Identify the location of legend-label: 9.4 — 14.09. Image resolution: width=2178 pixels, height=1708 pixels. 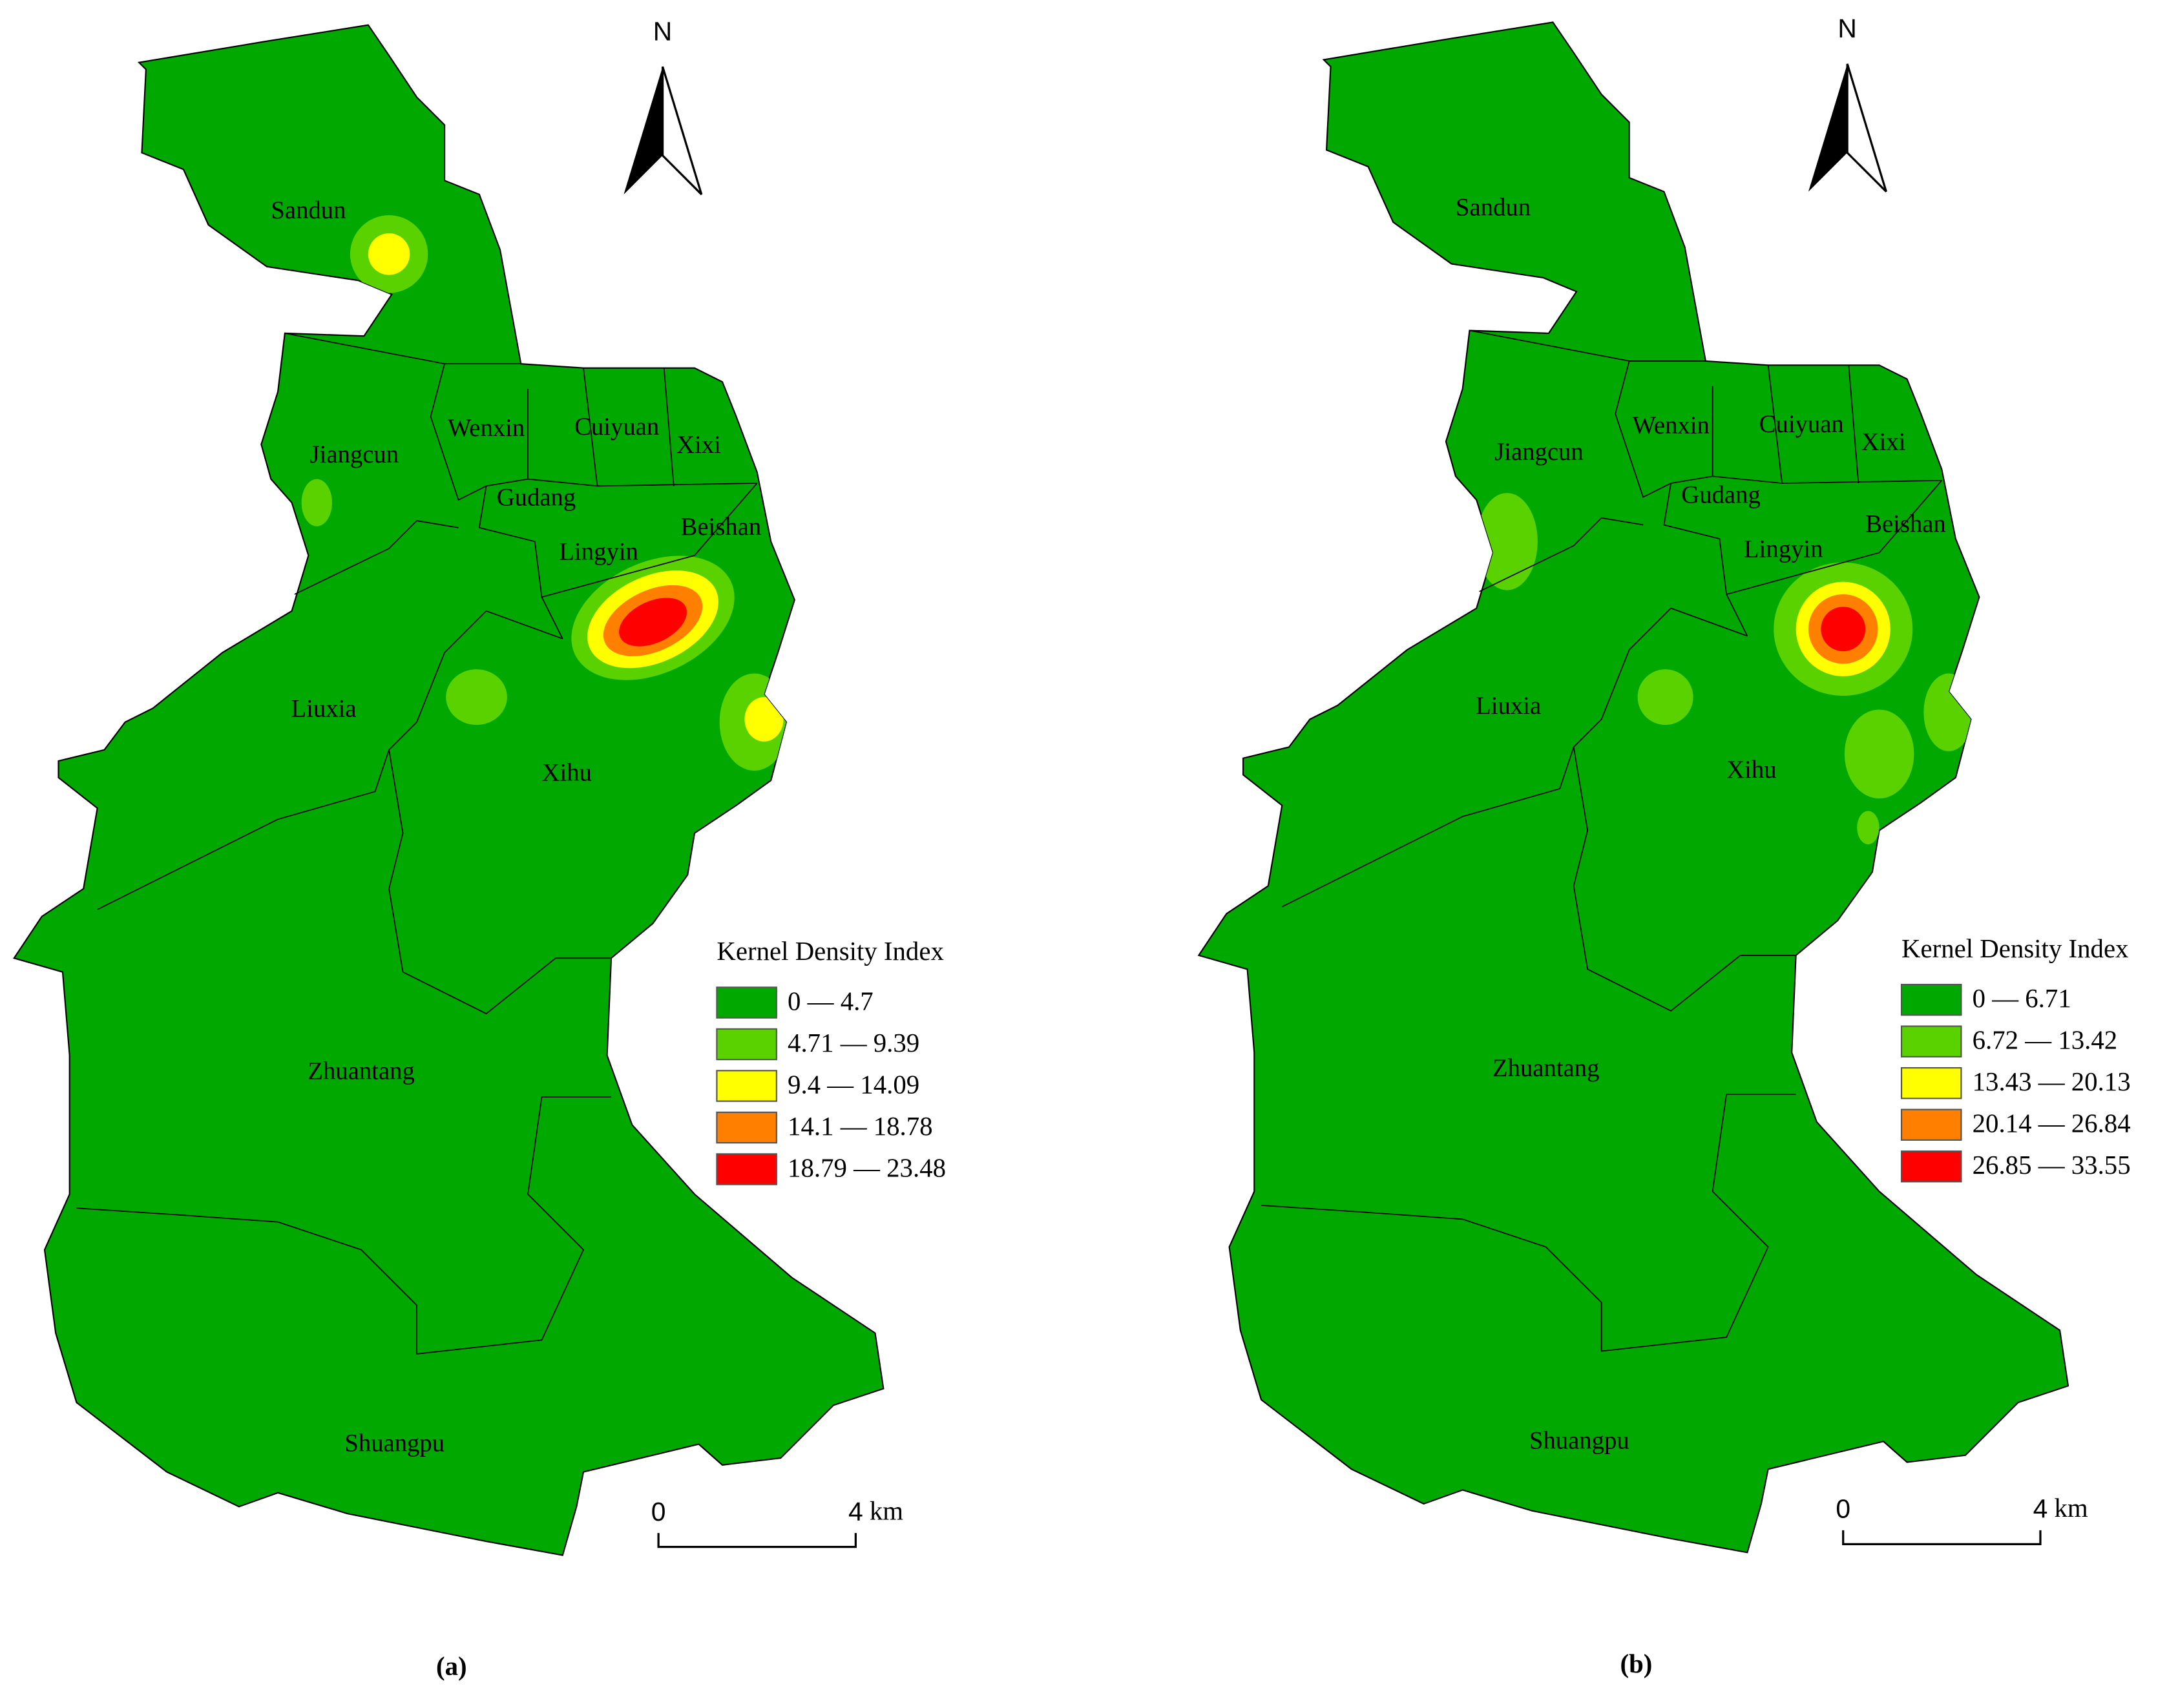
(853, 1084).